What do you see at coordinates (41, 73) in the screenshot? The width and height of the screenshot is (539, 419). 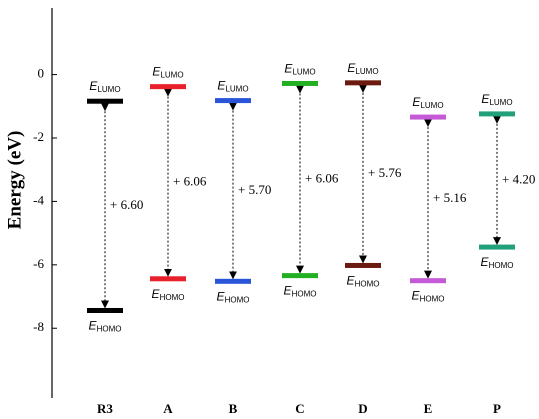 I see `y-tick-label: 0` at bounding box center [41, 73].